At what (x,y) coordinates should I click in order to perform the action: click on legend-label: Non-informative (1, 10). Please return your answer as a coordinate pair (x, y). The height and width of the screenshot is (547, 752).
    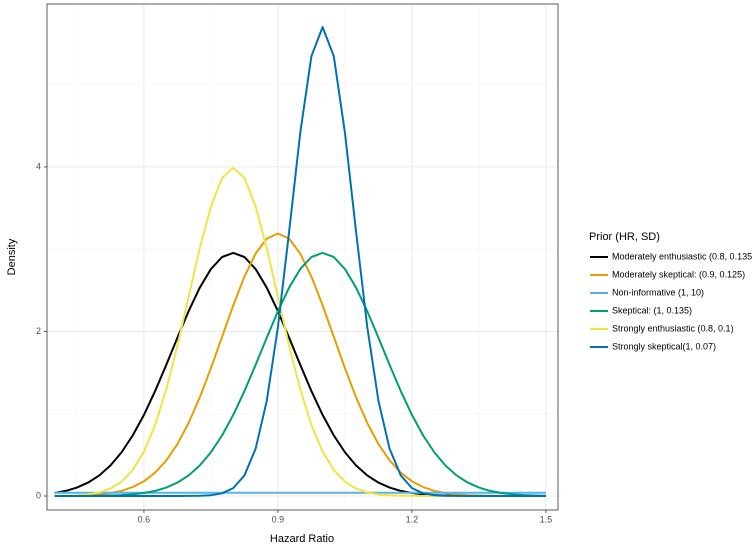
    Looking at the image, I should click on (658, 292).